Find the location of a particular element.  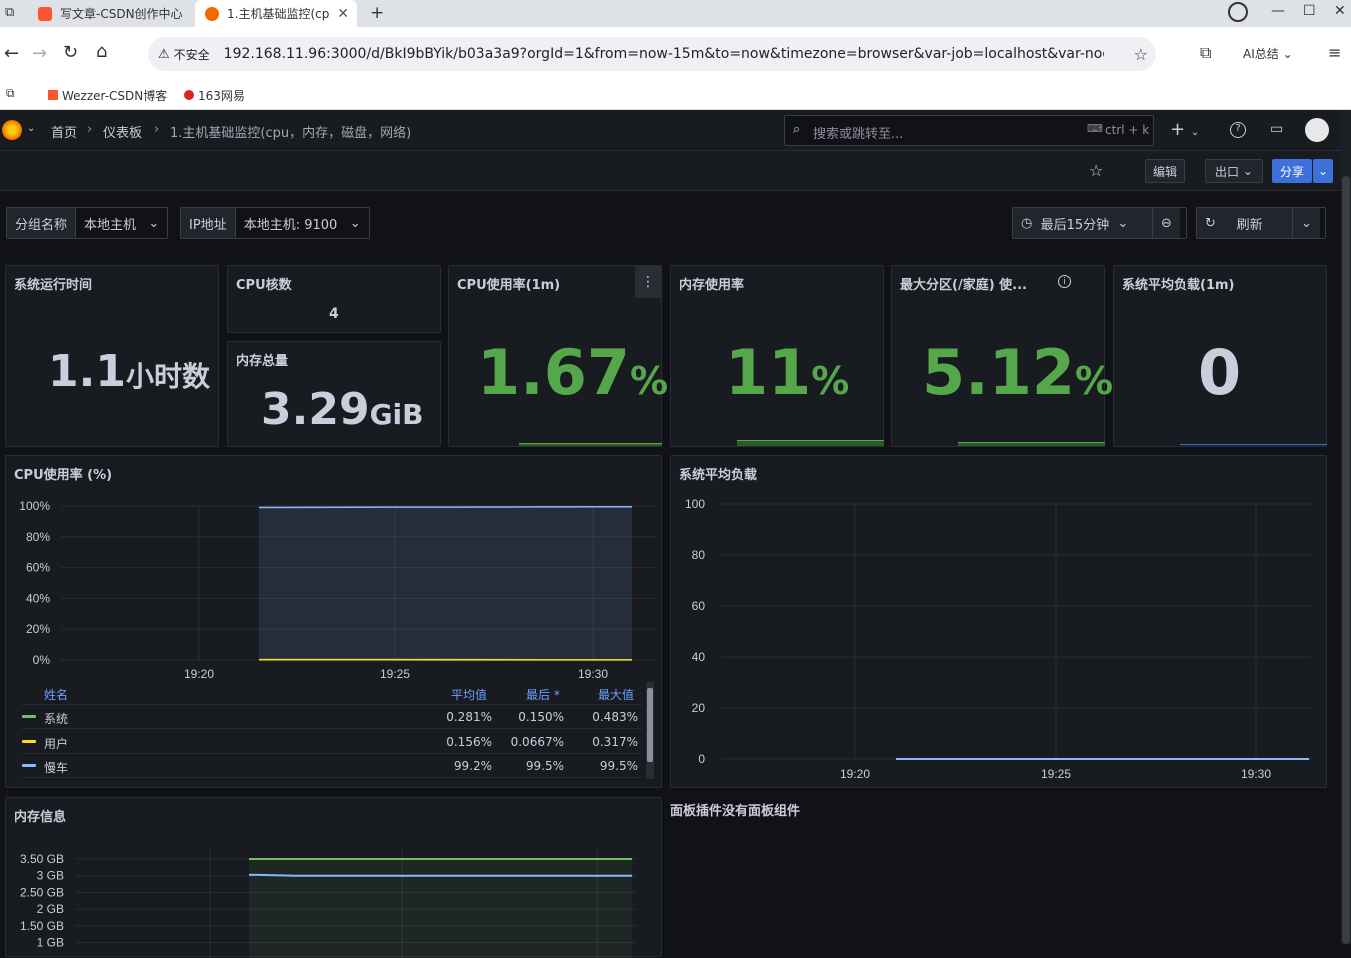

stat-value: 4 is located at coordinates (334, 314).